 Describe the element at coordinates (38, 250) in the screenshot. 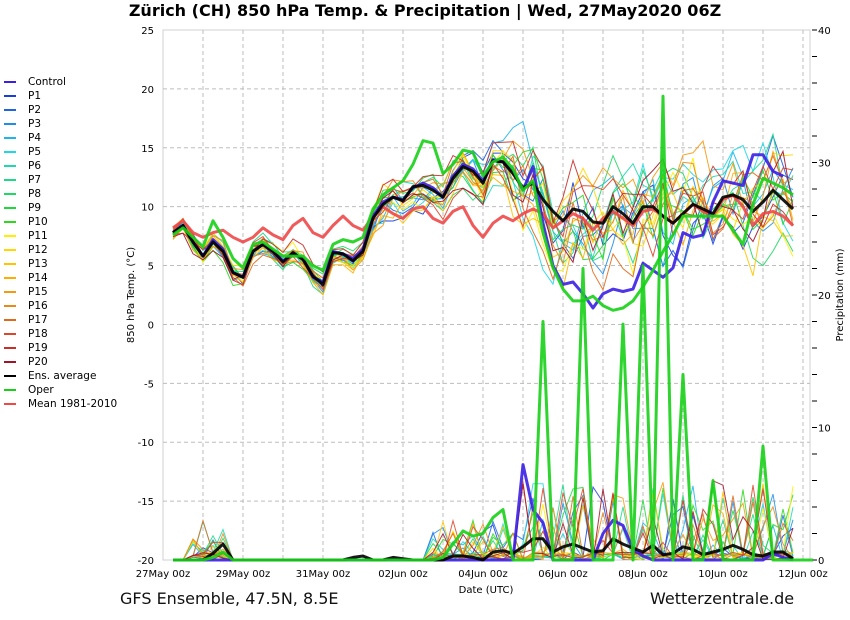

I see `legend-label: P12` at that location.